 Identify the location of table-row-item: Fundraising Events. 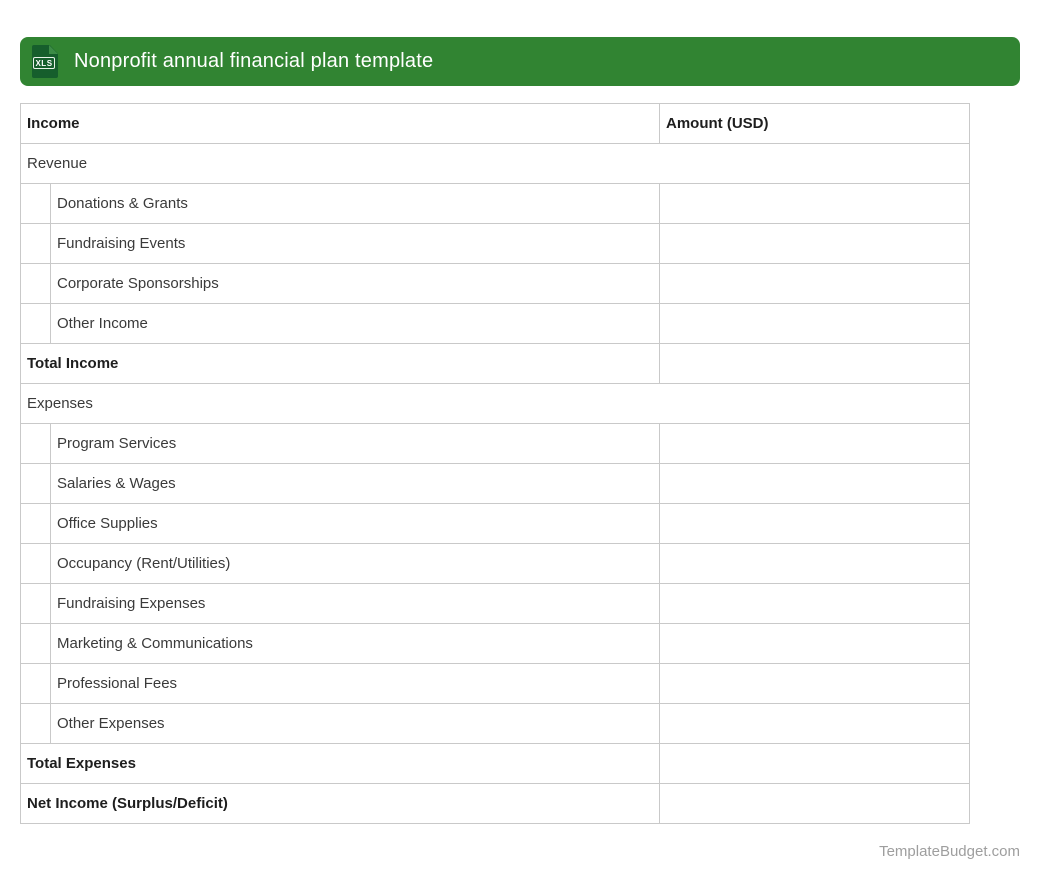
(495, 243).